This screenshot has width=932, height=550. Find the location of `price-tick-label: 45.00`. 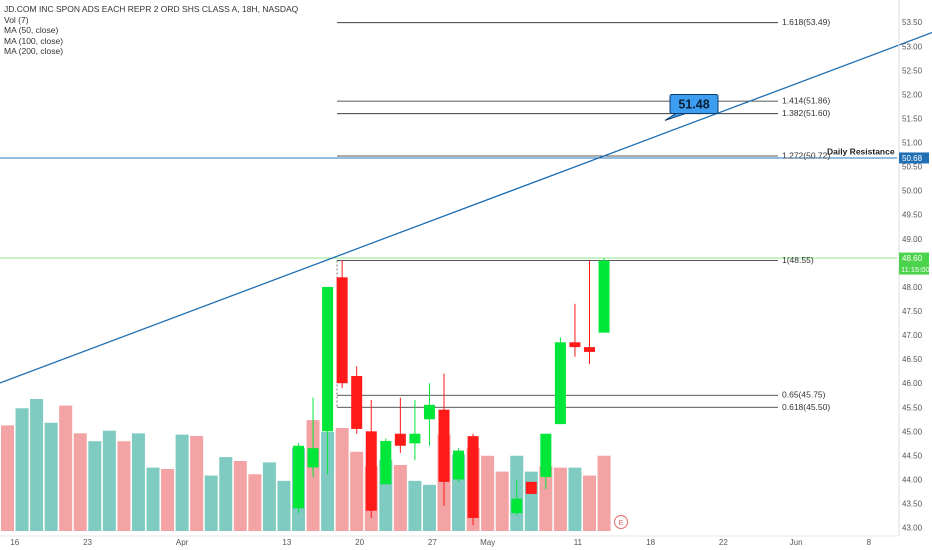

price-tick-label: 45.00 is located at coordinates (912, 431).